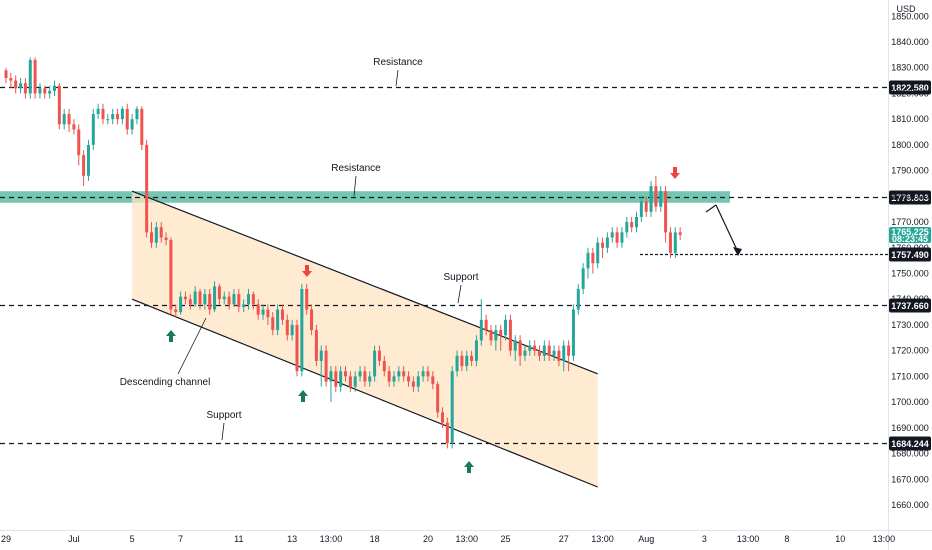 The height and width of the screenshot is (550, 932). I want to click on x-tick-label: 27, so click(564, 539).